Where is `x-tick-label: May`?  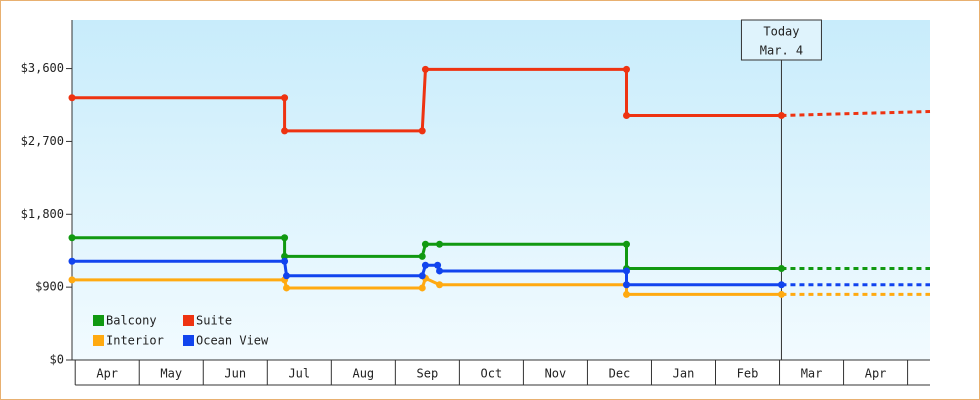
x-tick-label: May is located at coordinates (171, 374).